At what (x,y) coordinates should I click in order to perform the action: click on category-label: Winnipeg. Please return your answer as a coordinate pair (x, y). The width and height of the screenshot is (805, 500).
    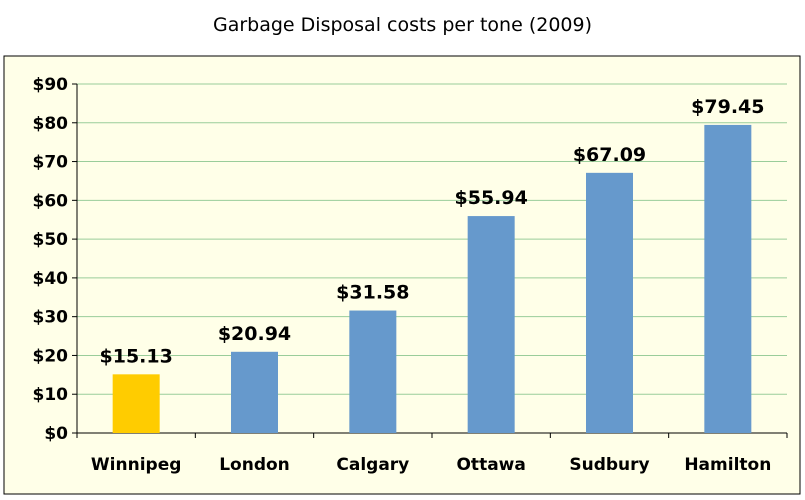
    Looking at the image, I should click on (136, 465).